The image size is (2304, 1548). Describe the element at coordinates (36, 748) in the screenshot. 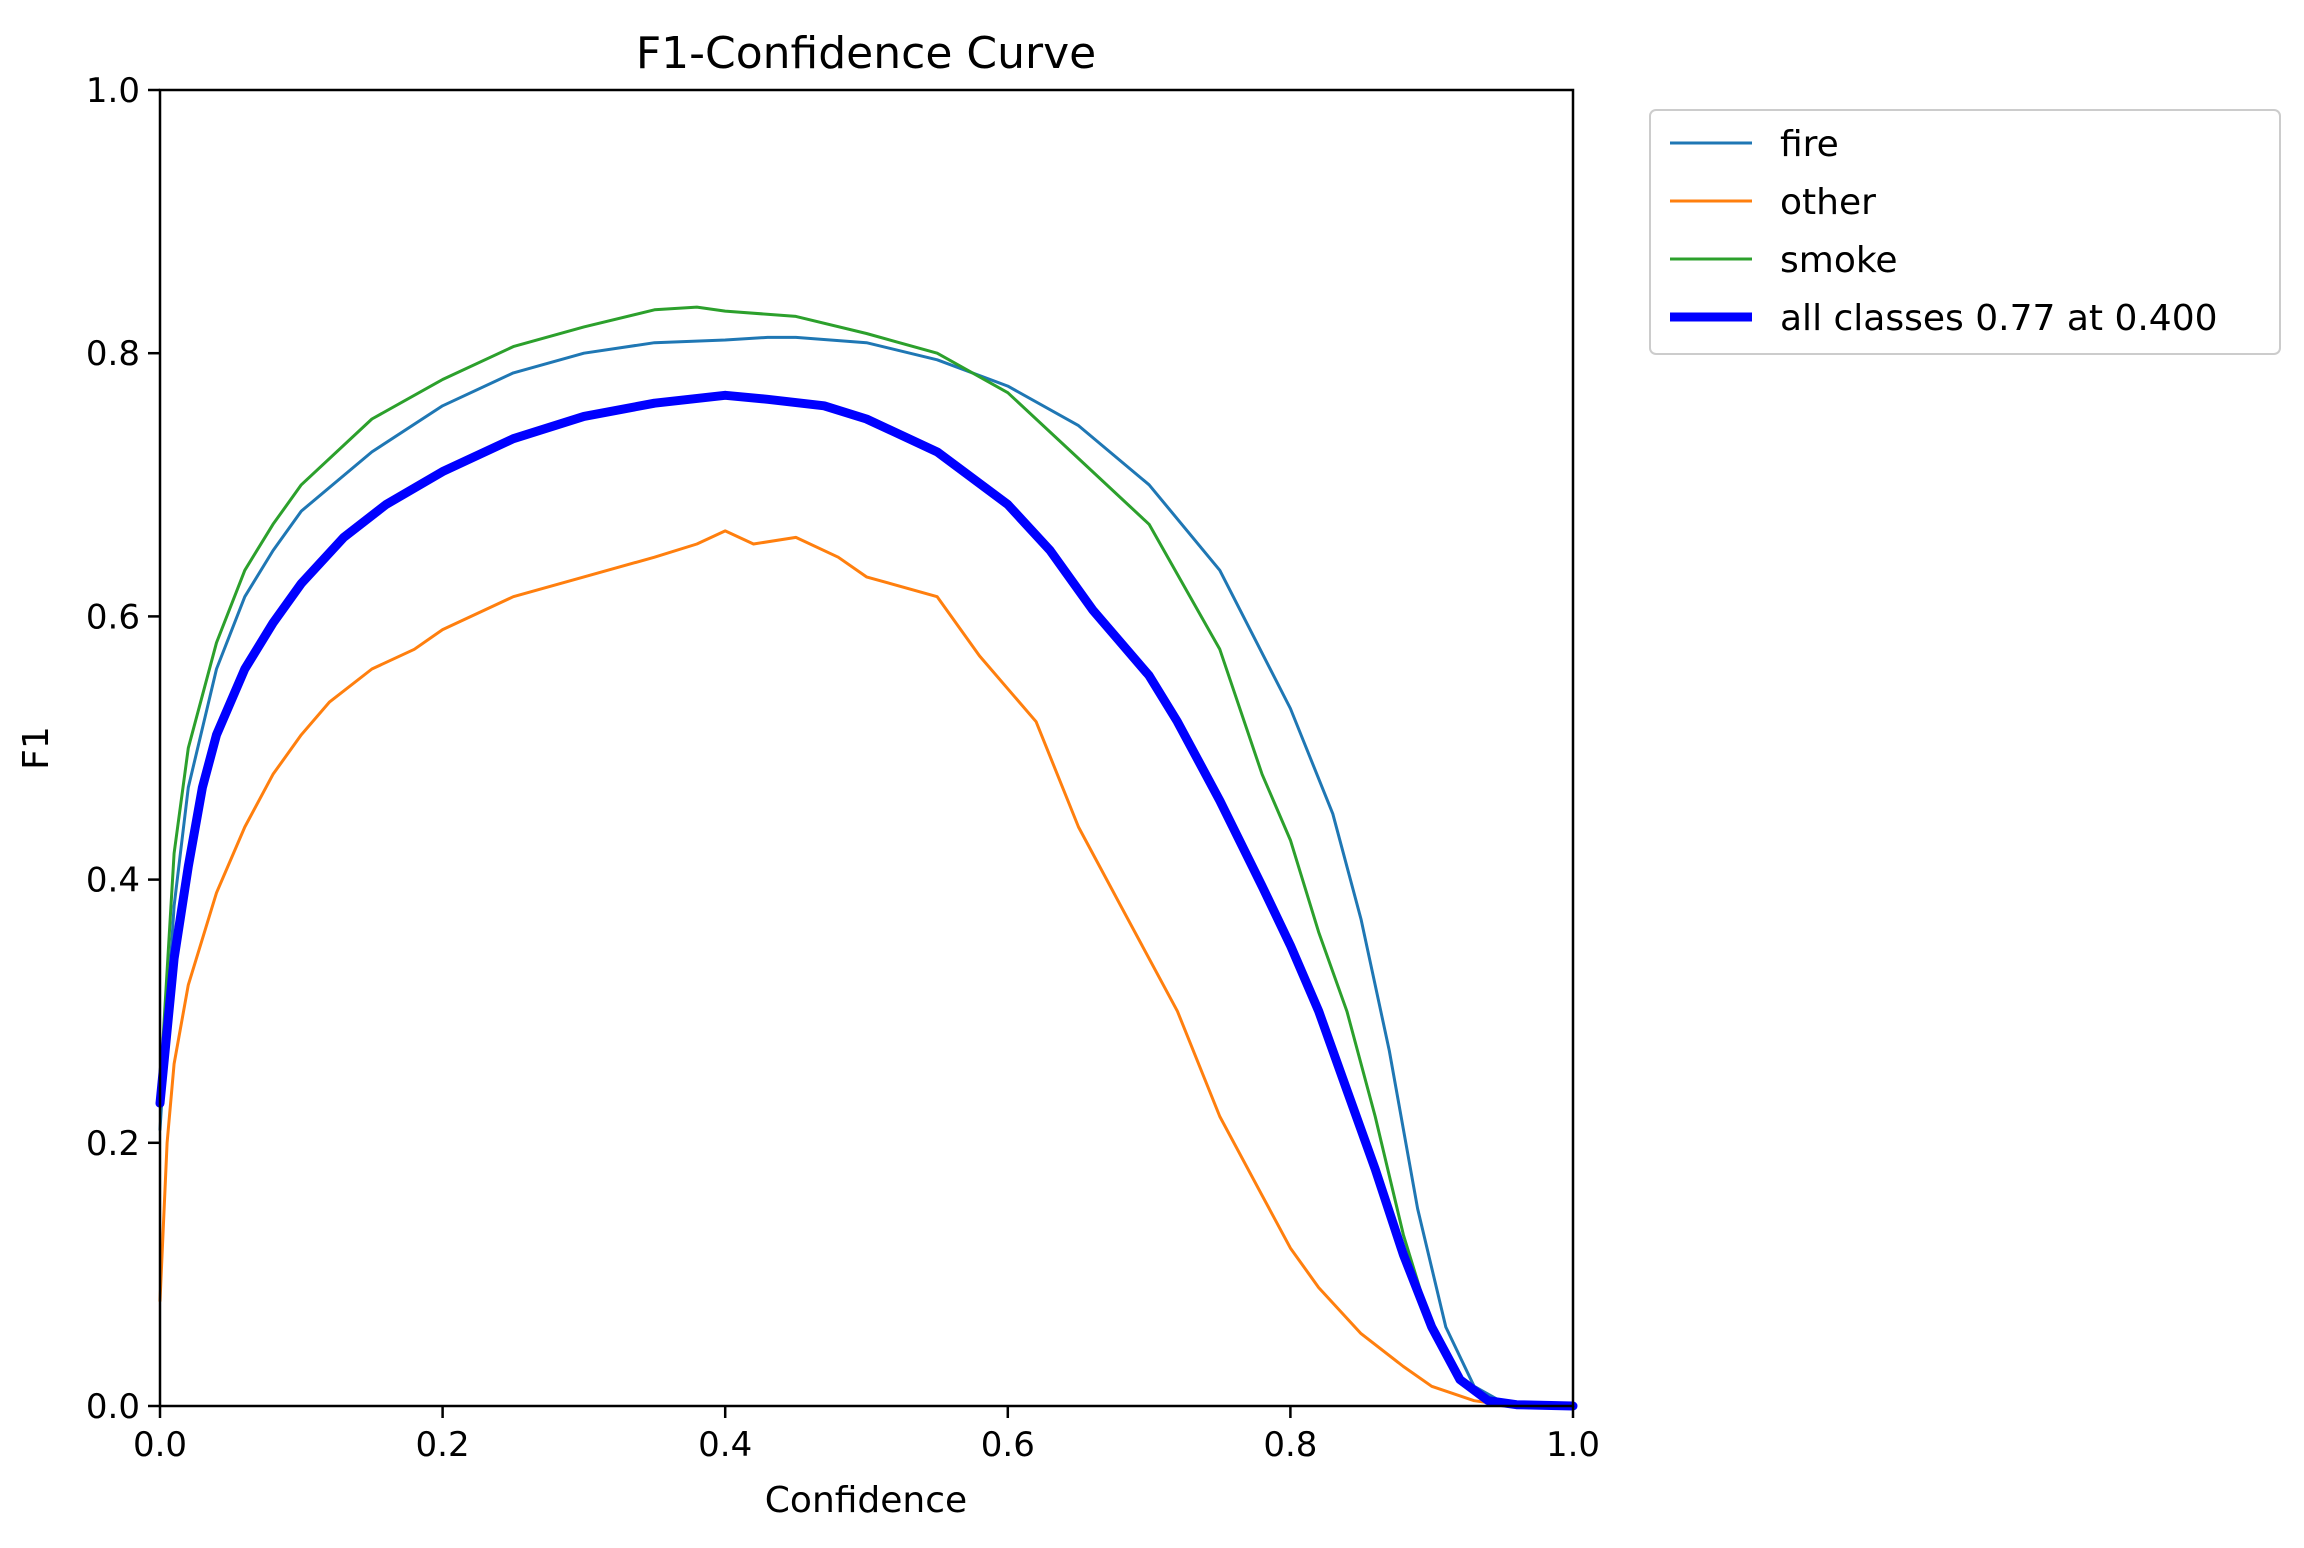

I see `y-axis-label: F1` at that location.